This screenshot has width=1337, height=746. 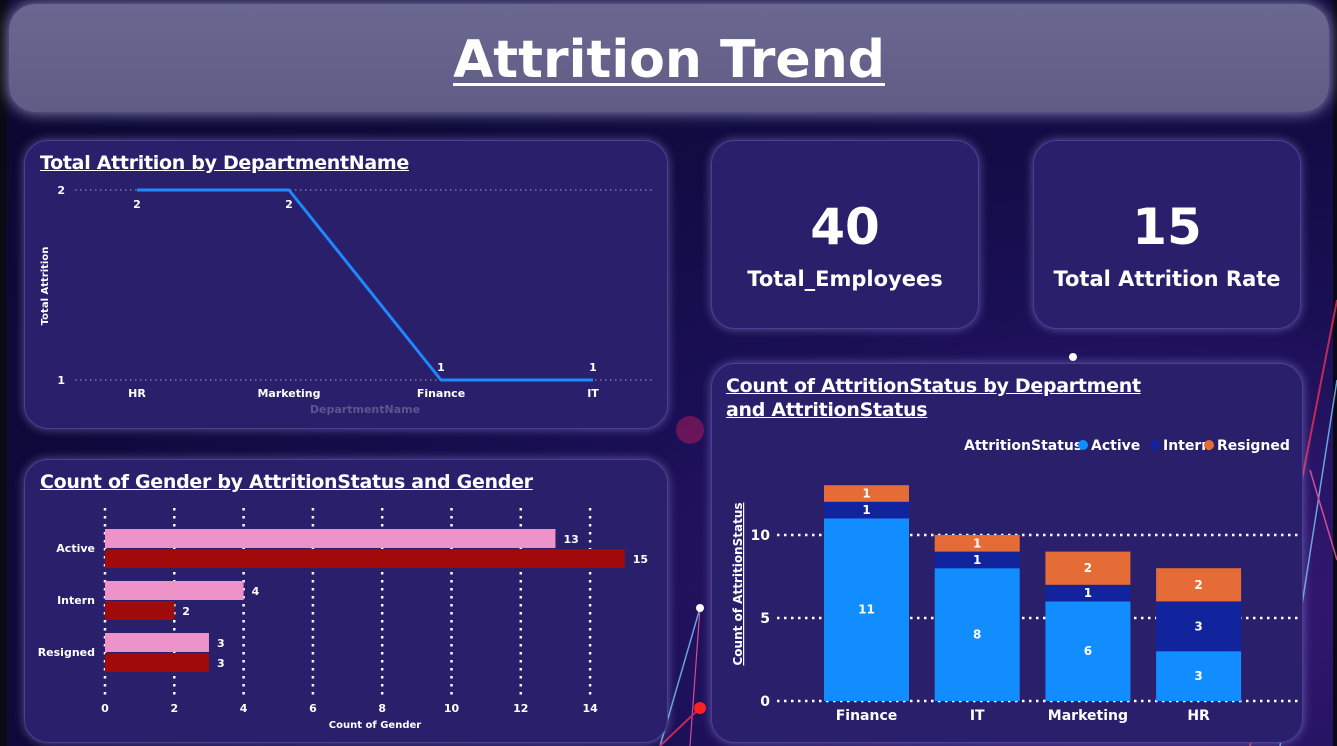 I want to click on kpi-card-total-employees: 40 Total_Employees, so click(x=845, y=234).